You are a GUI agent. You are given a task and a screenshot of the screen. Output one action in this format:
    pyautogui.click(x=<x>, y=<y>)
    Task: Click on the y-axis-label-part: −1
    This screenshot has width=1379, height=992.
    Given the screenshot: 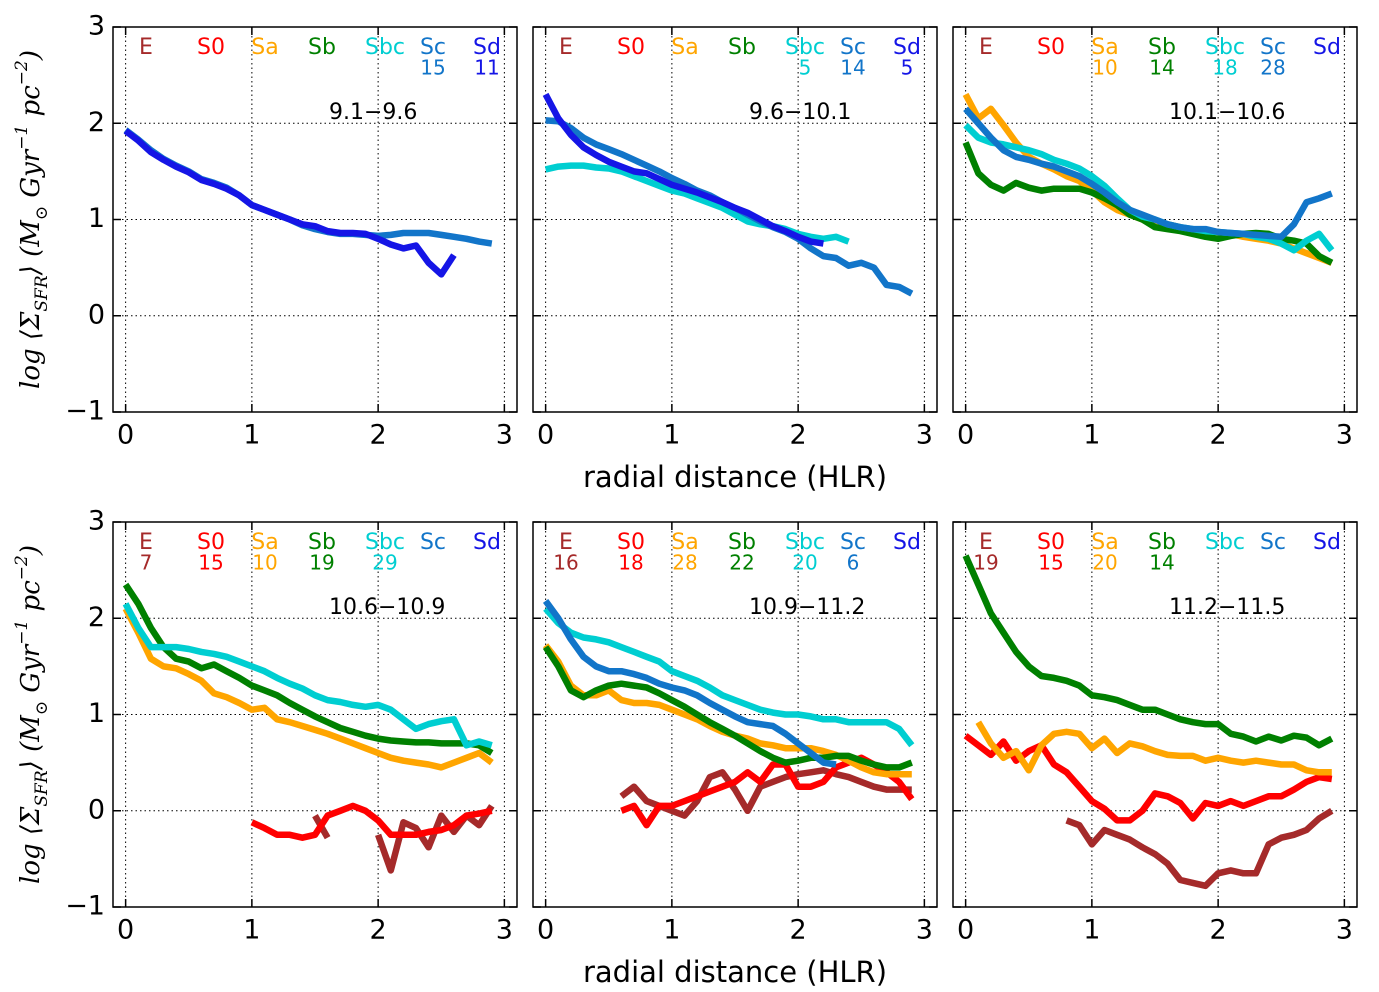 What is the action you would take?
    pyautogui.click(x=22, y=632)
    